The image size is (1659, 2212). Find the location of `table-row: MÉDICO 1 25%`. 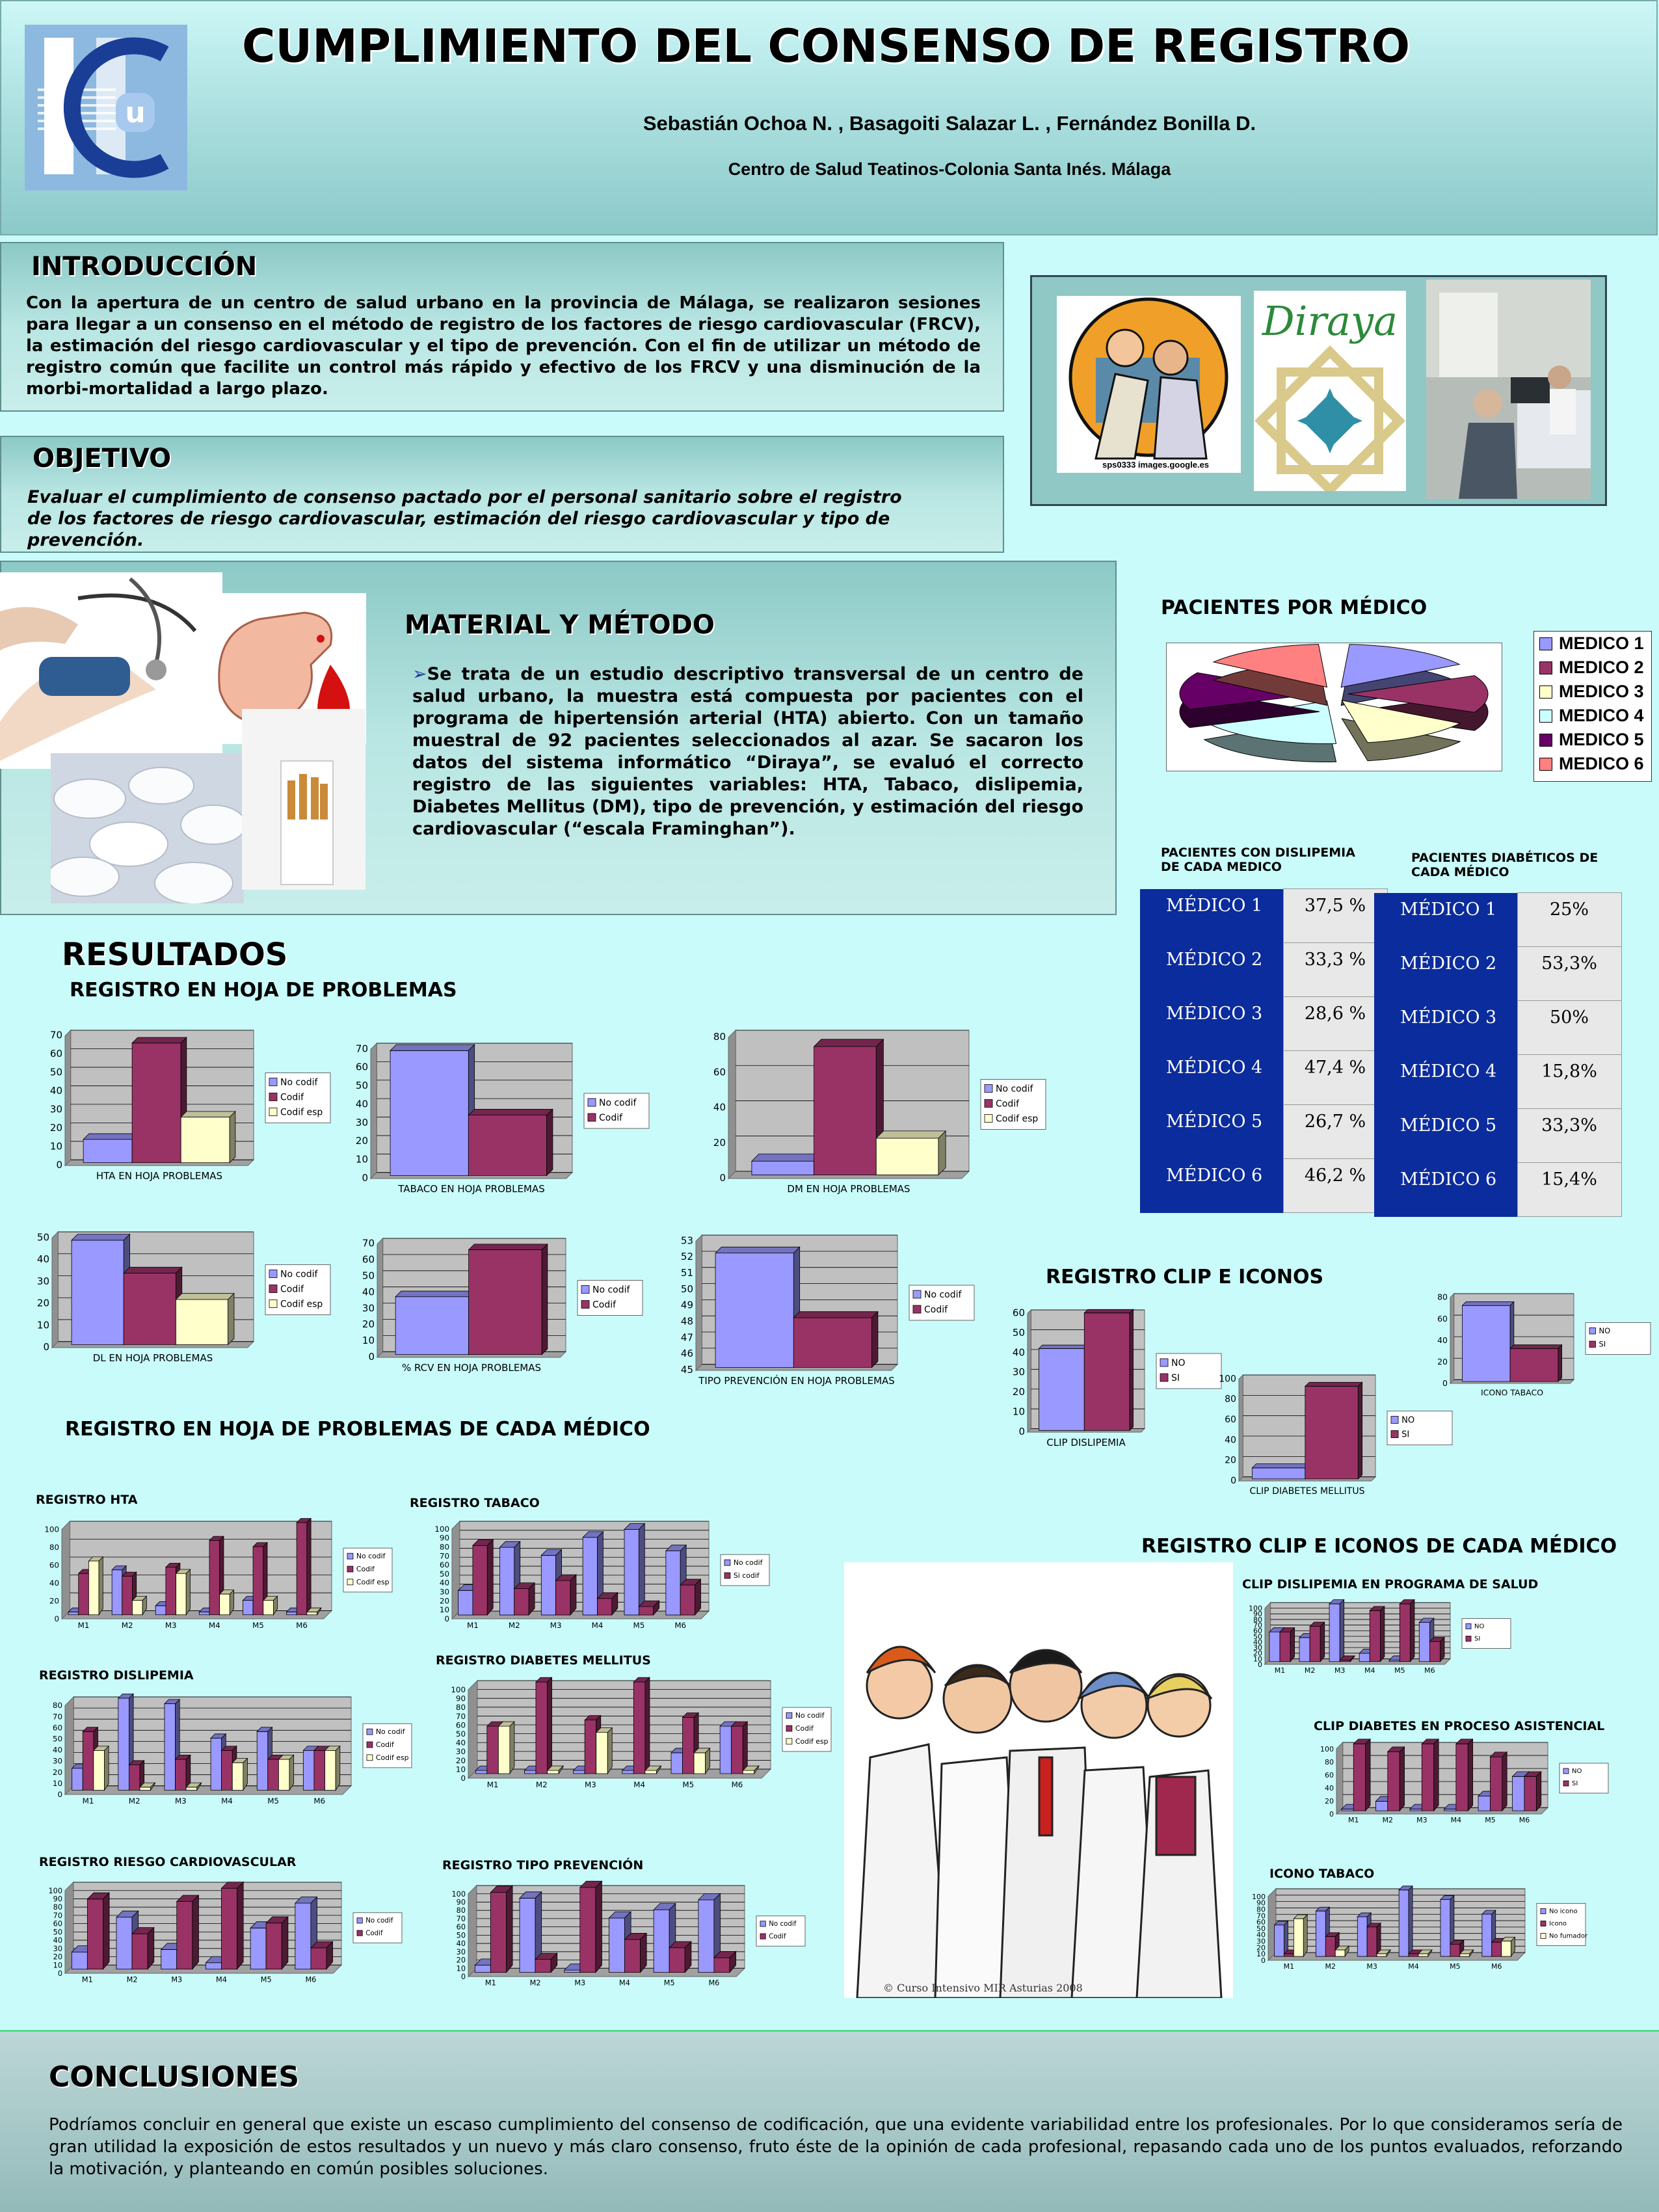

table-row: MÉDICO 1 25% is located at coordinates (1498, 919).